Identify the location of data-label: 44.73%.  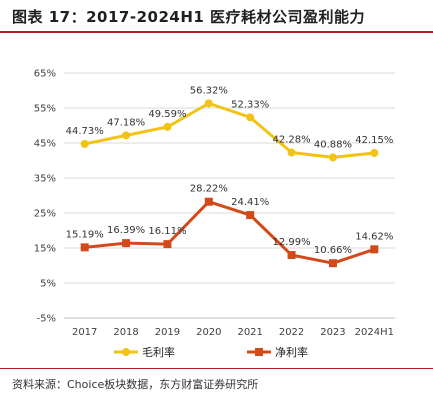
(85, 131).